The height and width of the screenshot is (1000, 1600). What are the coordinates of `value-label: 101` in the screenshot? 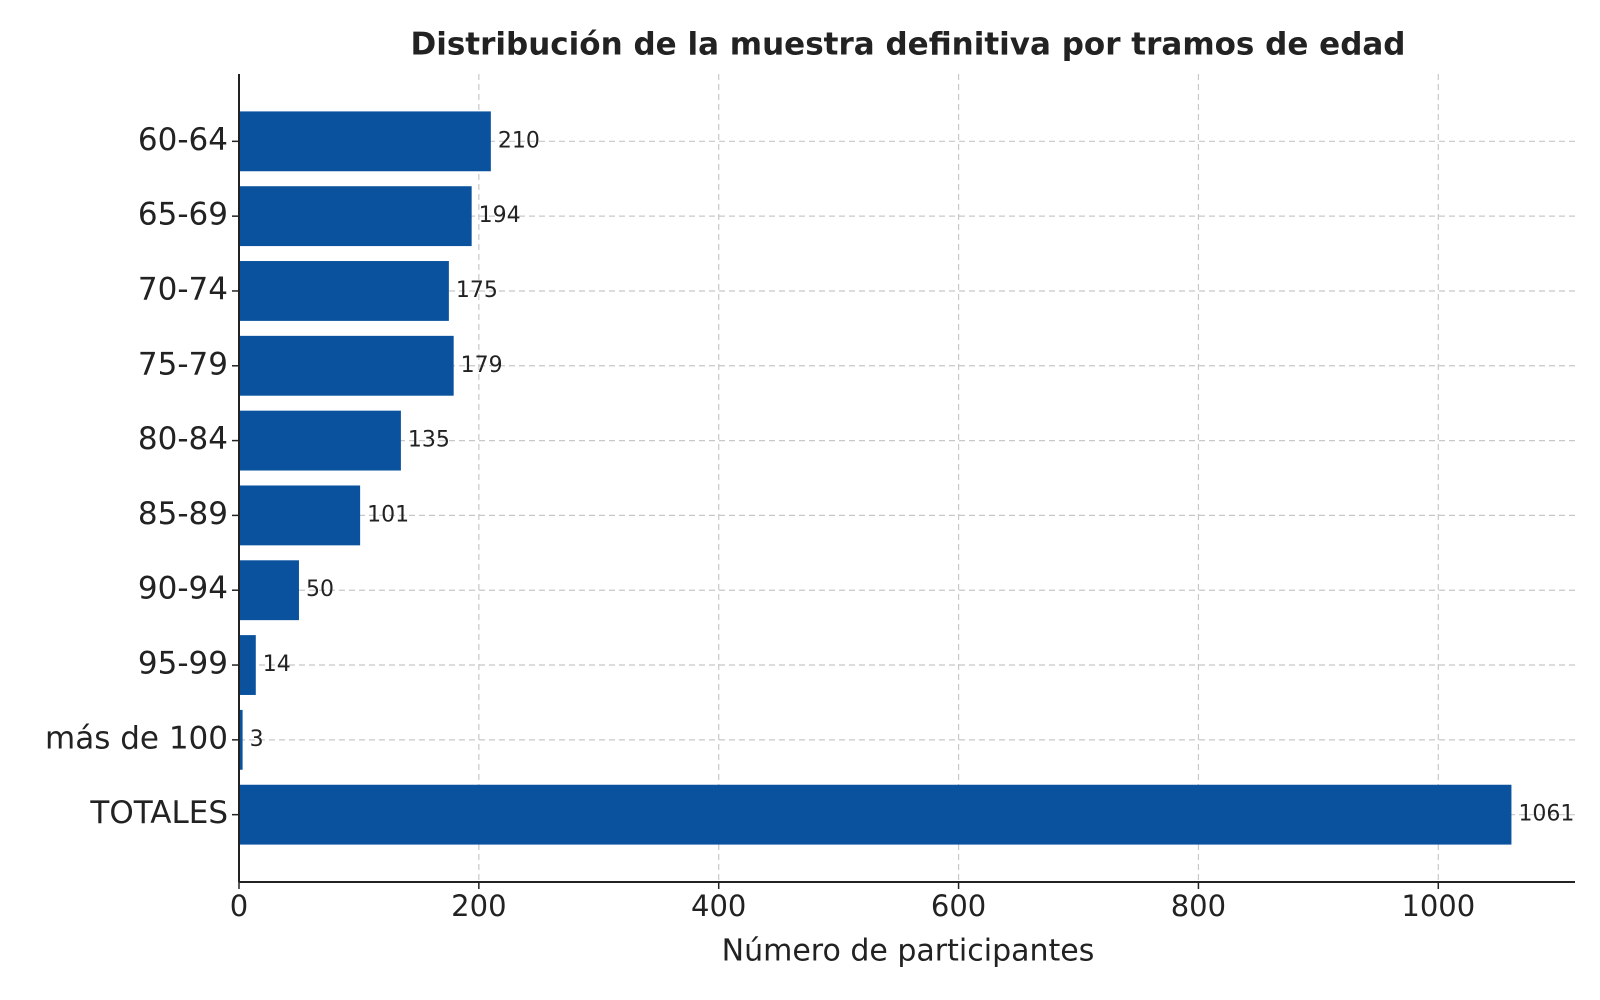 It's located at (388, 514).